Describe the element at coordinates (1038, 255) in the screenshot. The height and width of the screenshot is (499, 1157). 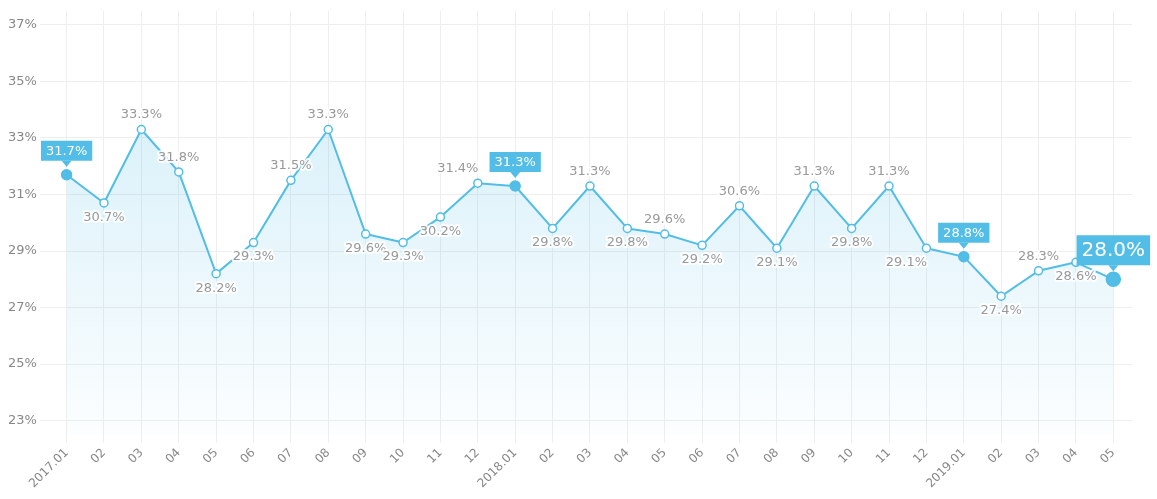
I see `data-label: 28.3%` at that location.